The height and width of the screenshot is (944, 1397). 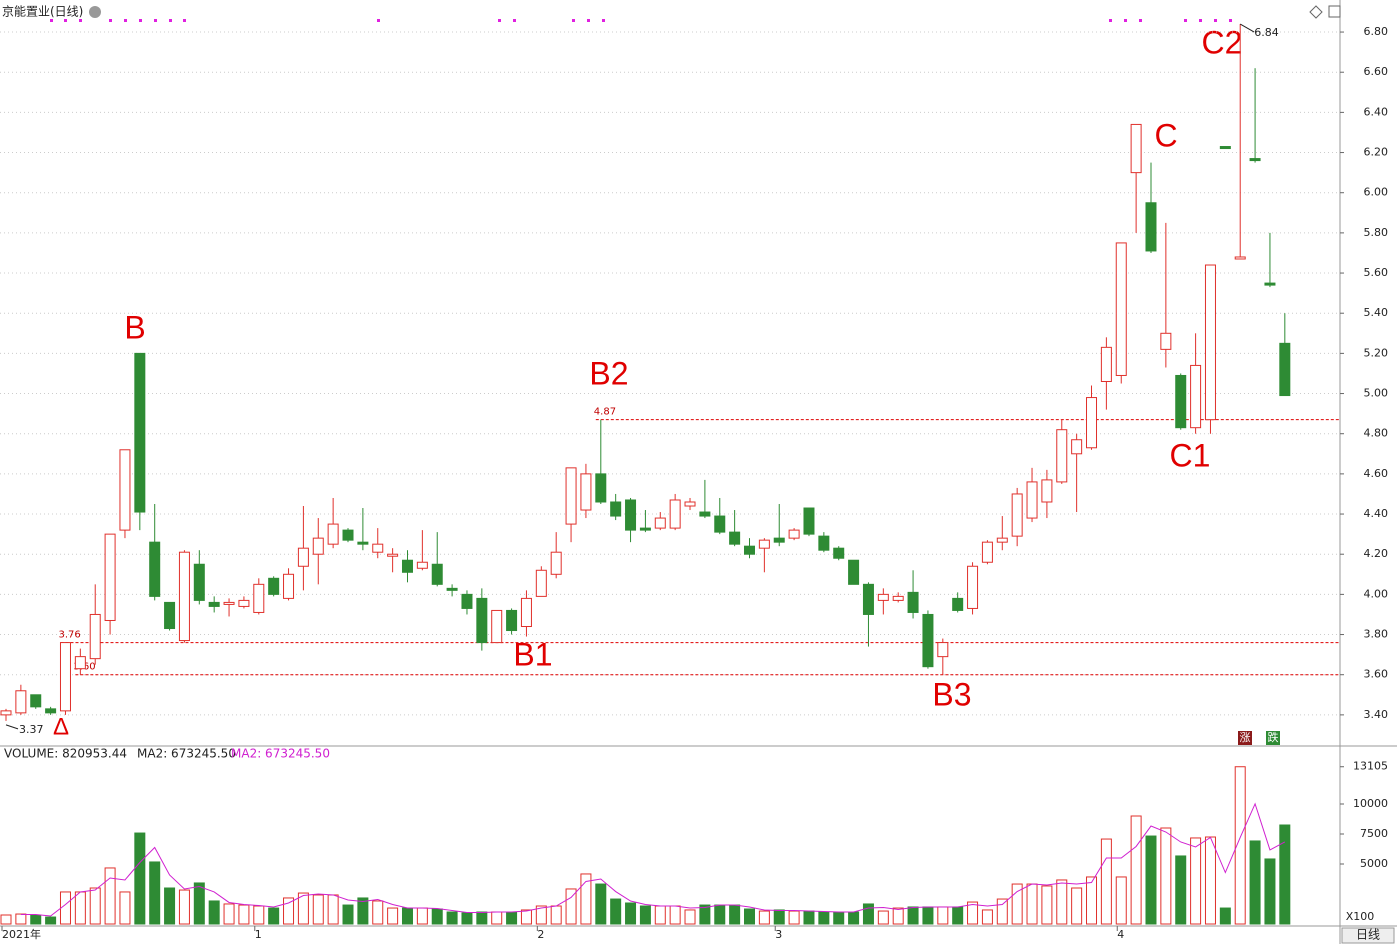 What do you see at coordinates (1376, 232) in the screenshot?
I see `y-tick-label: 5.80` at bounding box center [1376, 232].